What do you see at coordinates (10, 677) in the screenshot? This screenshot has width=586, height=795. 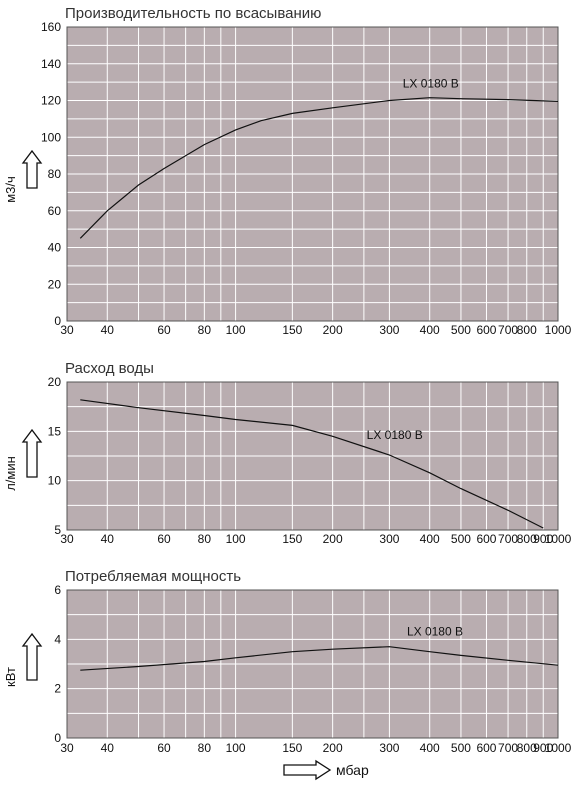 I see `y-axis-label: кВт` at bounding box center [10, 677].